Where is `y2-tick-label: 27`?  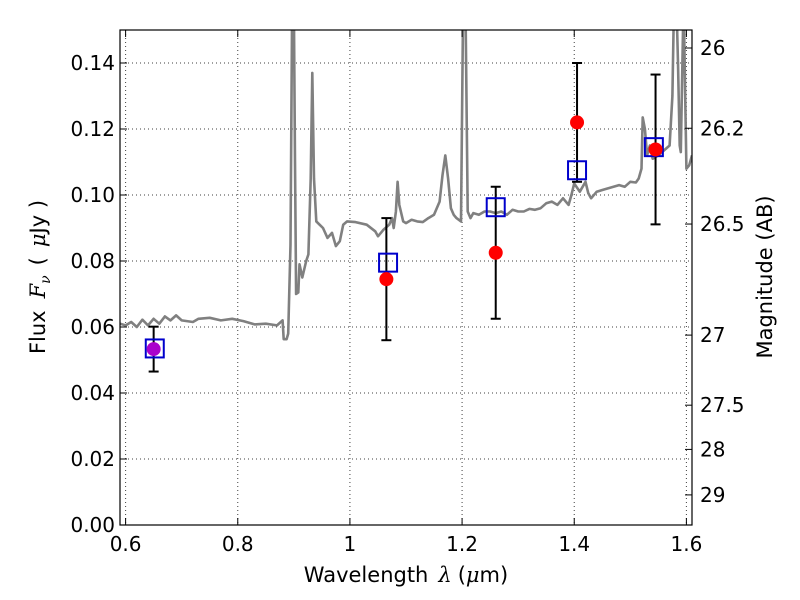 y2-tick-label: 27 is located at coordinates (712, 335).